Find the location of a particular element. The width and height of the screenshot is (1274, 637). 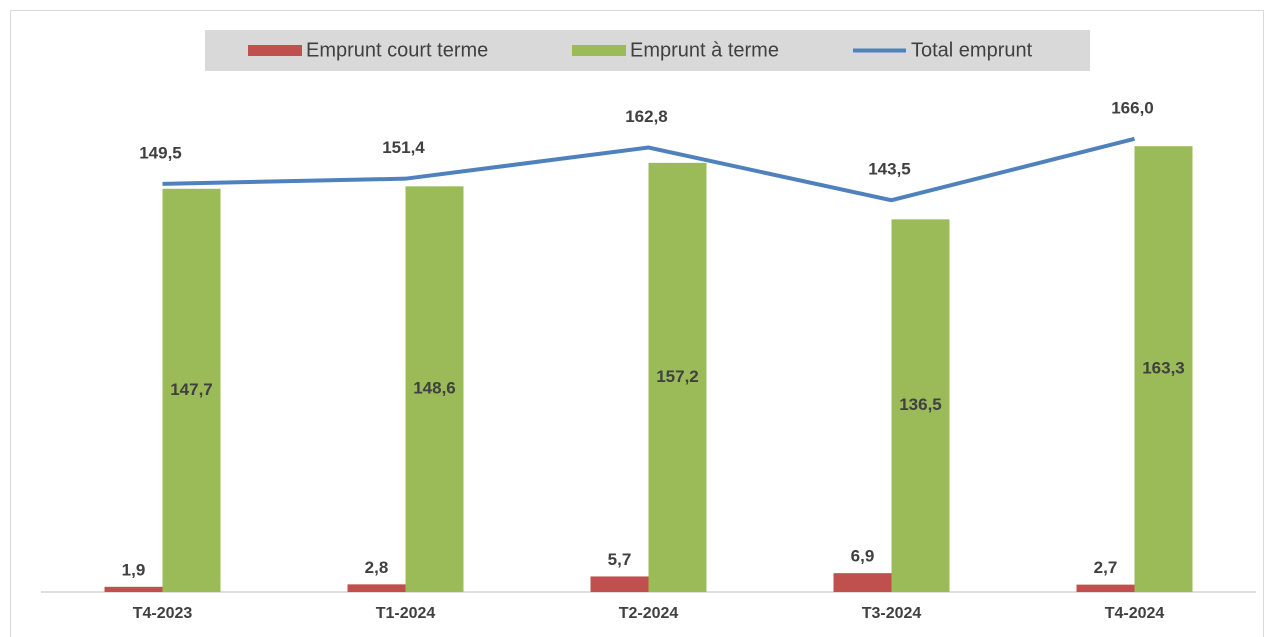

data-label: 2,7 is located at coordinates (1106, 567).